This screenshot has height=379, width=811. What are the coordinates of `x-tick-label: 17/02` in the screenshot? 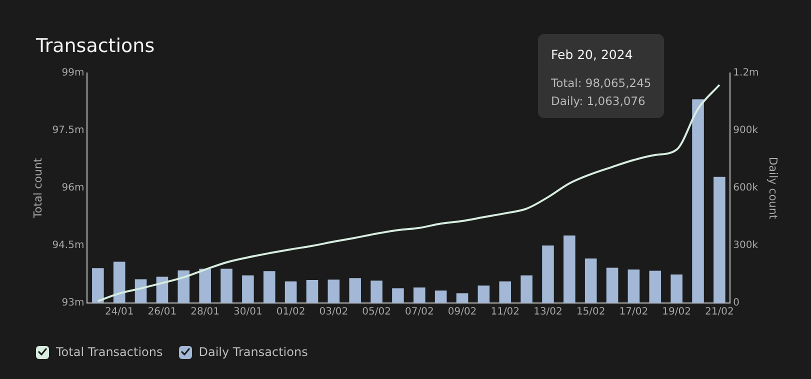 It's located at (633, 312).